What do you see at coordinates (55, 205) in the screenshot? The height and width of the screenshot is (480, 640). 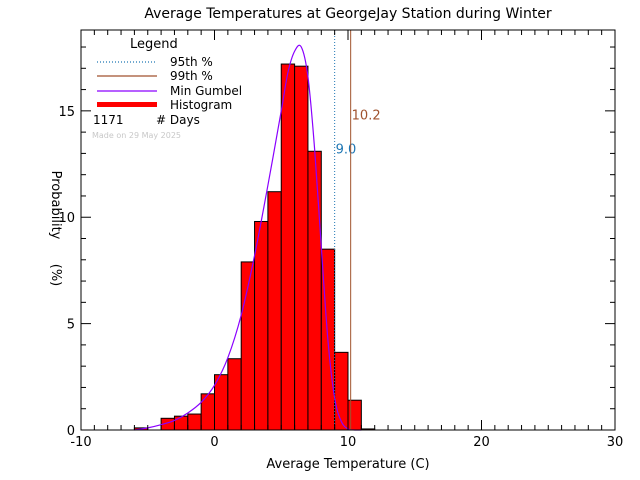 I see `y-axis-label: Probability` at bounding box center [55, 205].